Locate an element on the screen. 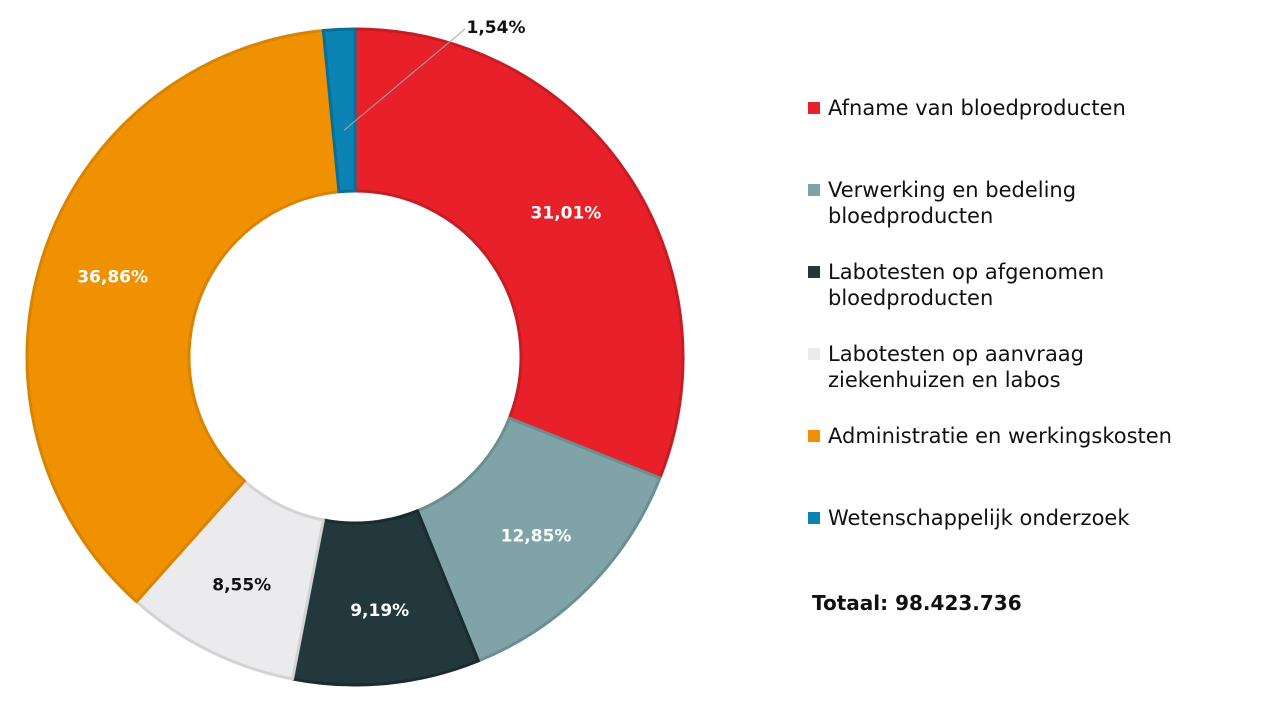 The height and width of the screenshot is (720, 1280). legend-item-labotesten-op-afgenomen-bloedproducten: Labotesten op afgenomen bloedproducten is located at coordinates (1038, 285).